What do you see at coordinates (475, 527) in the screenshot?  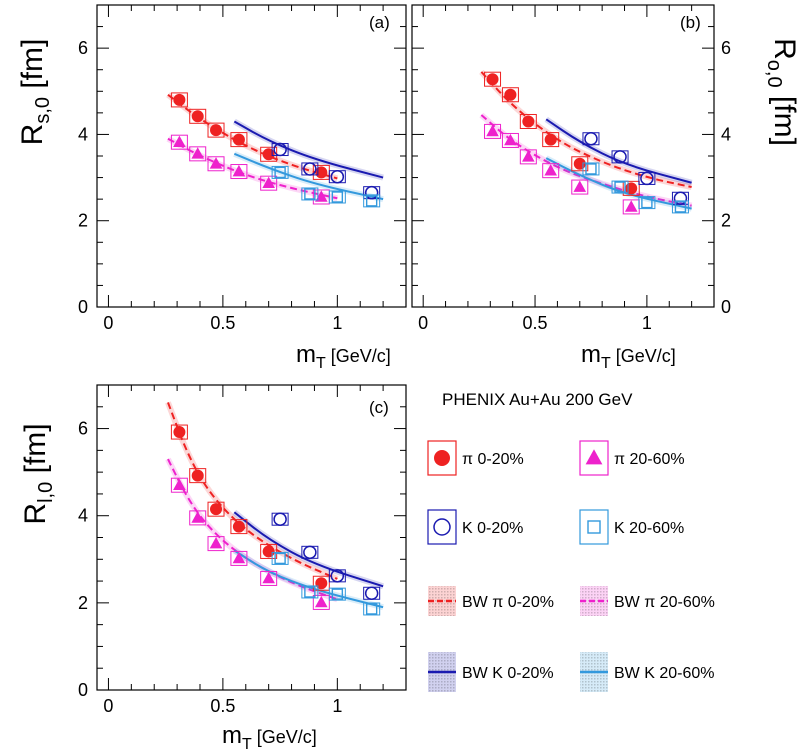 I see `legend-entry: K 0-20%` at bounding box center [475, 527].